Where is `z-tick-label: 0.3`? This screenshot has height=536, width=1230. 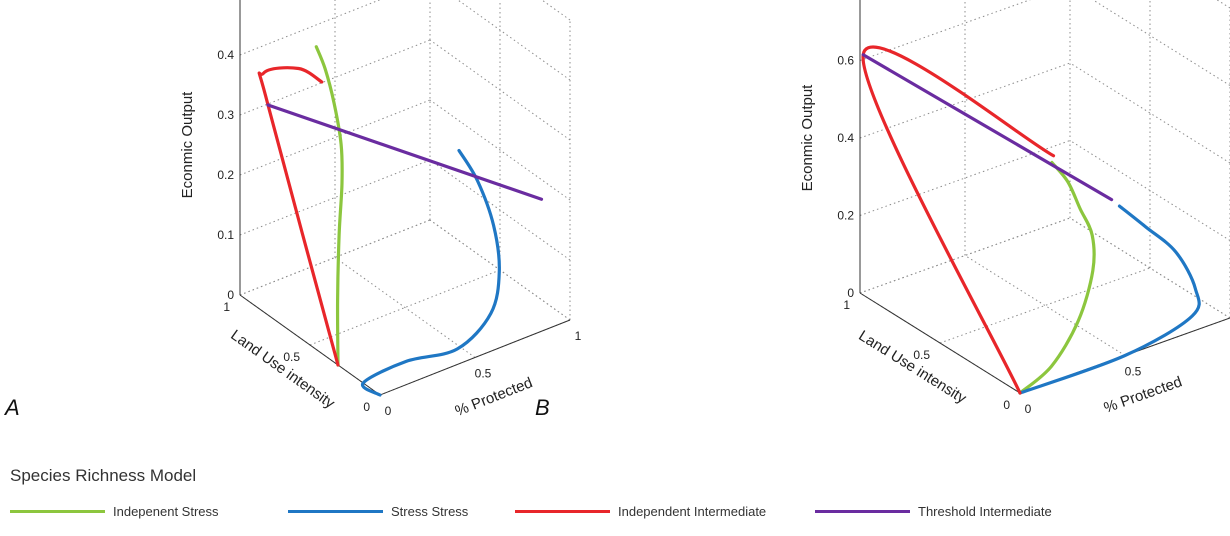
z-tick-label: 0.3 is located at coordinates (225, 115).